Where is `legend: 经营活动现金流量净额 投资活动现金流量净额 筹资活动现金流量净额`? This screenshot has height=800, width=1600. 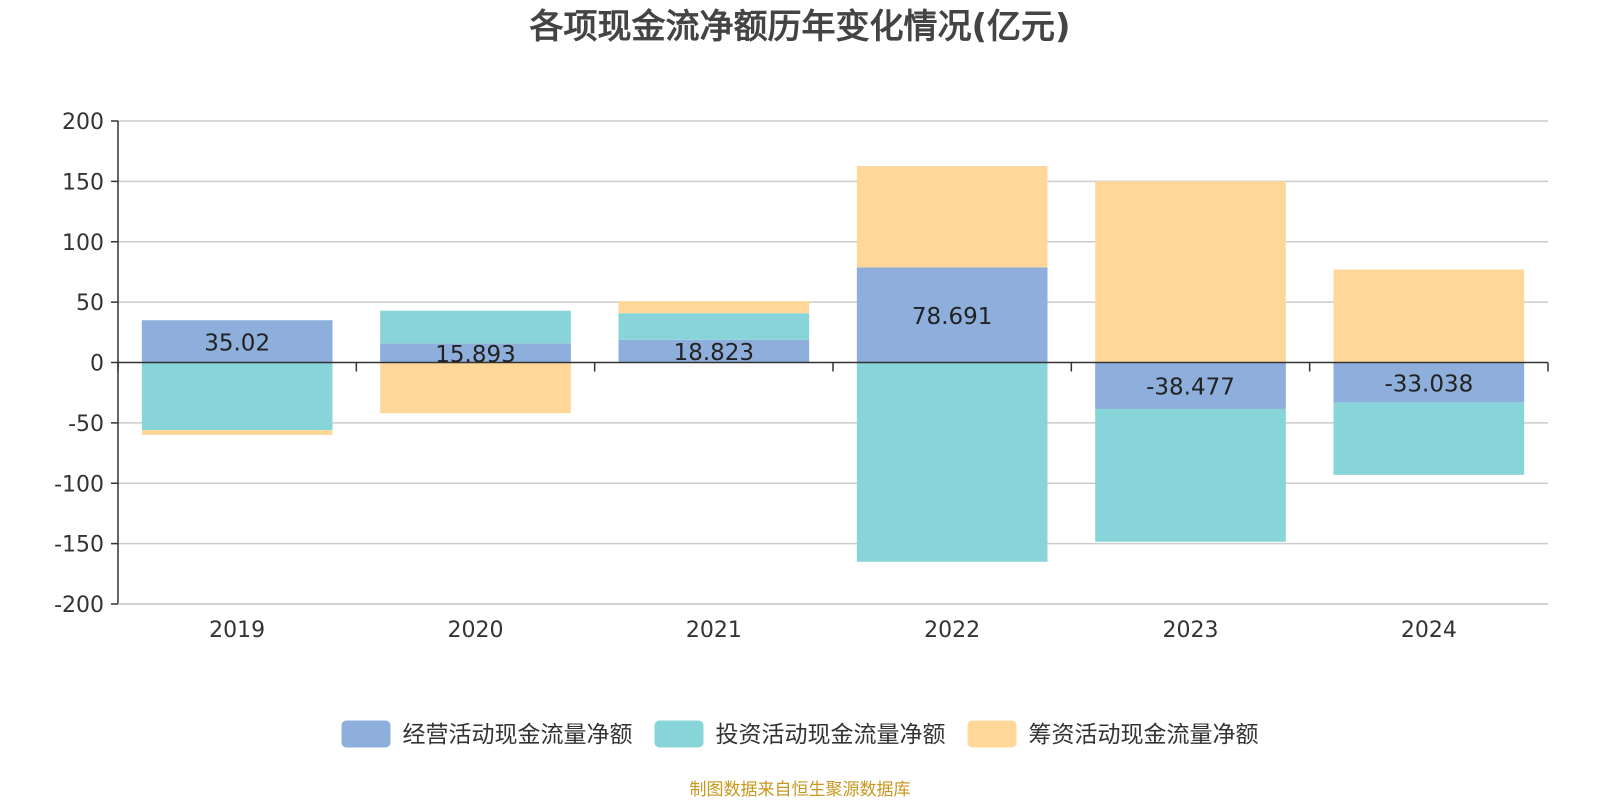
legend: 经营活动现金流量净额 投资活动现金流量净额 筹资活动现金流量净额 is located at coordinates (800, 734).